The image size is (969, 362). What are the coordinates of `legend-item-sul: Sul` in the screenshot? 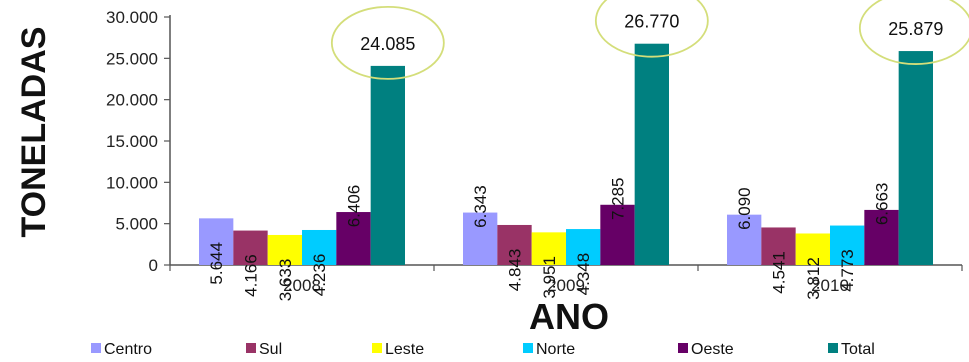 It's located at (264, 349).